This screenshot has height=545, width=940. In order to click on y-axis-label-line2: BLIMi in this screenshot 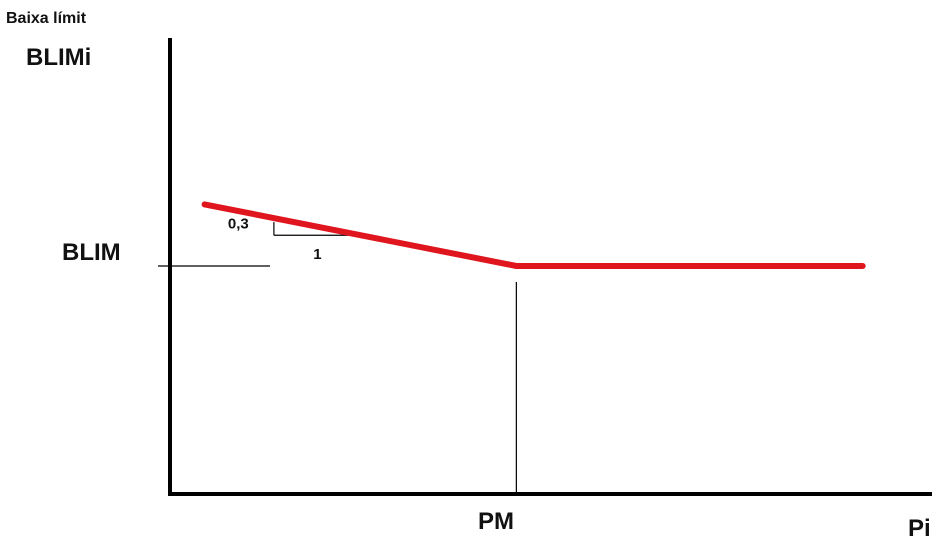, I will do `click(58, 57)`.